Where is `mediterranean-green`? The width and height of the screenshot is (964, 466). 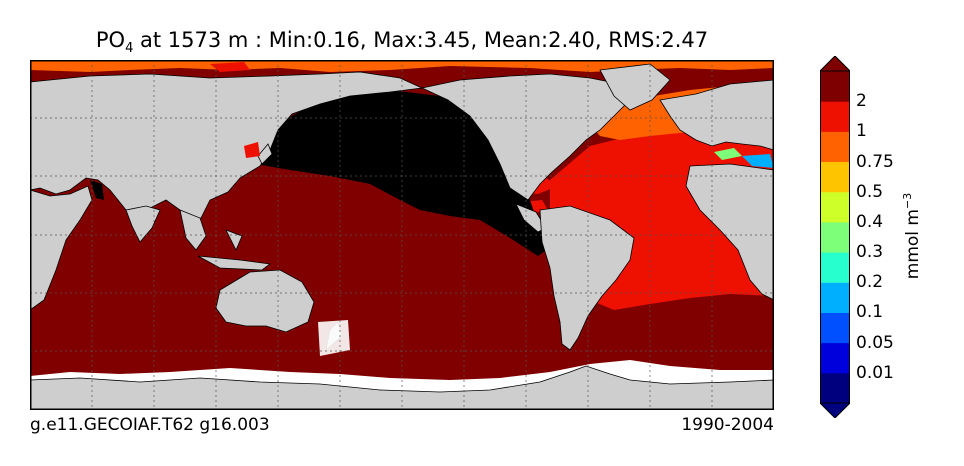 mediterranean-green is located at coordinates (728, 154).